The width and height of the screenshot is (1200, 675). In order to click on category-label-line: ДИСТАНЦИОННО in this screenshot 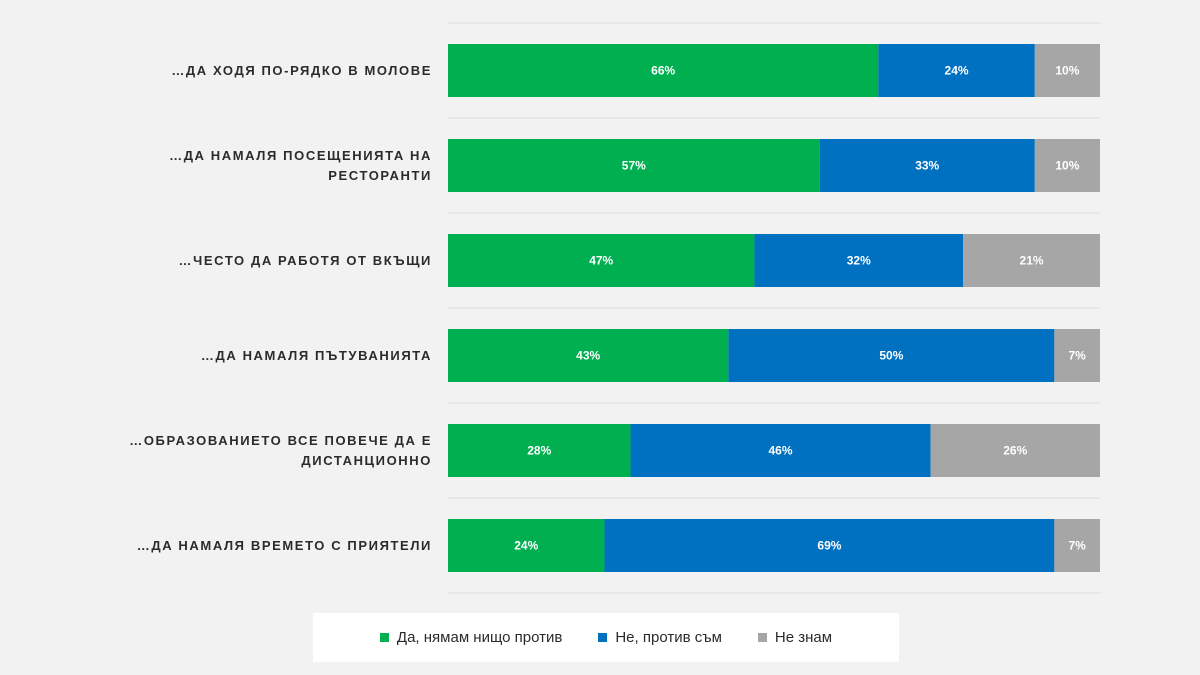, I will do `click(366, 460)`.